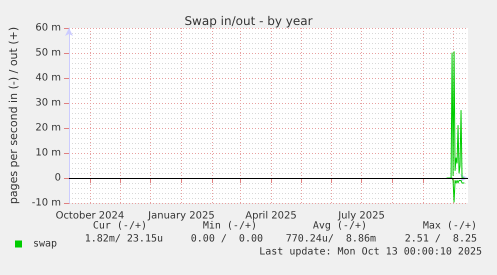 The width and height of the screenshot is (497, 275). I want to click on text: 770.24u/ 8.86m, so click(331, 239).